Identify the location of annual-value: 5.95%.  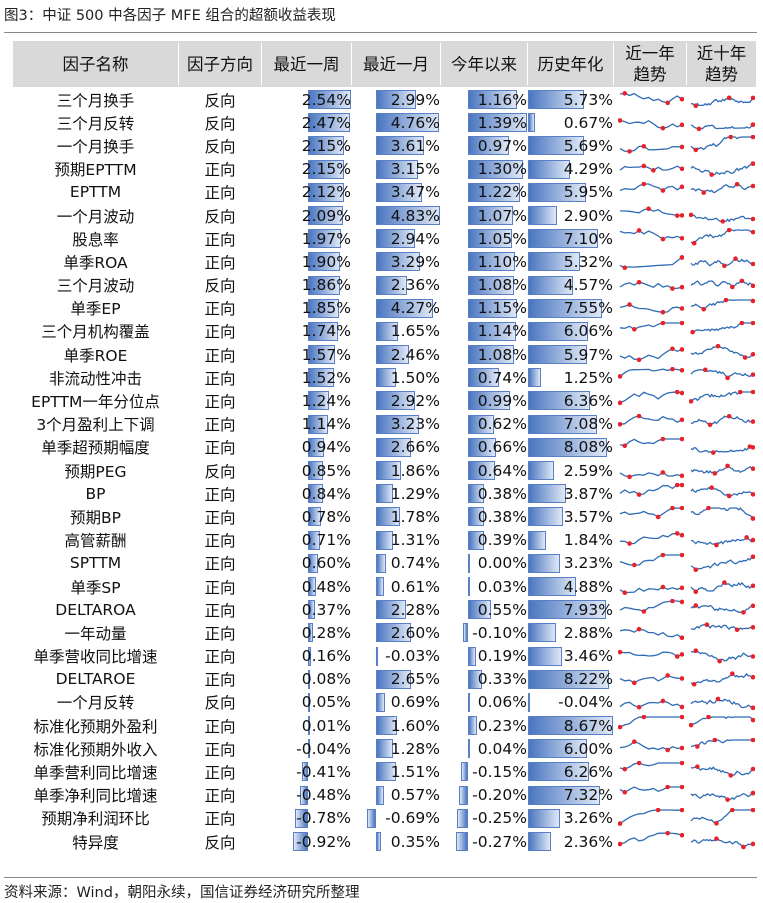
(588, 192).